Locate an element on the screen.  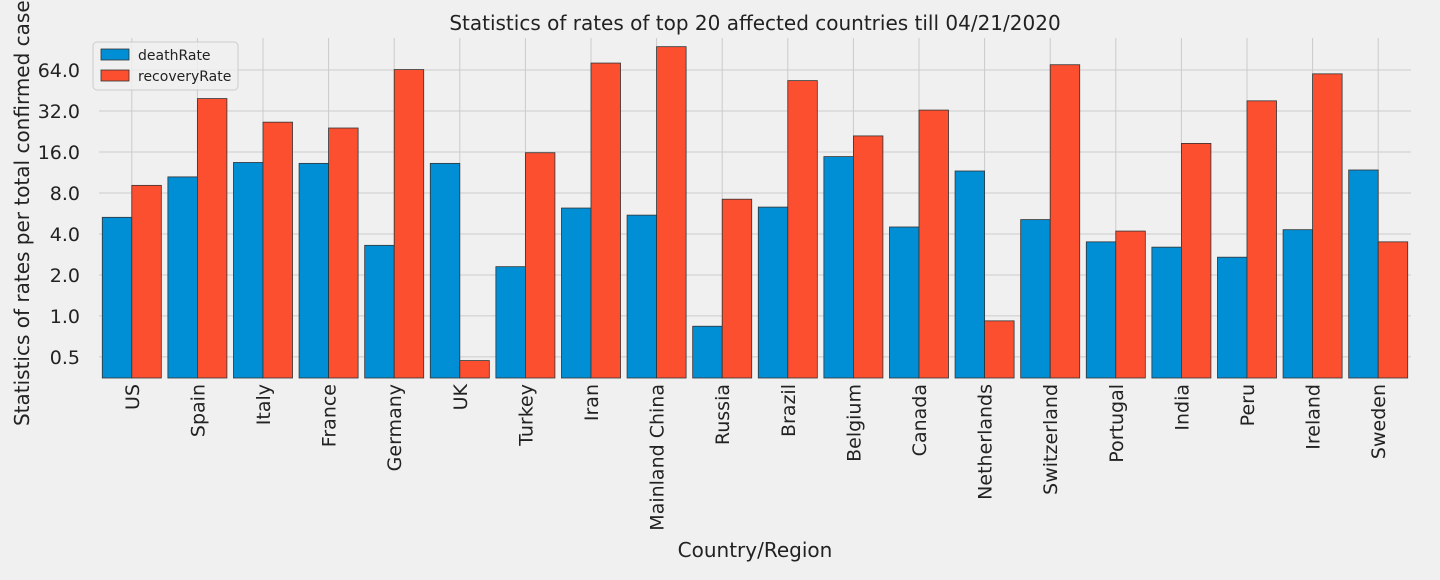
x-tick-label-netherlands: Netherlands is located at coordinates (986, 442).